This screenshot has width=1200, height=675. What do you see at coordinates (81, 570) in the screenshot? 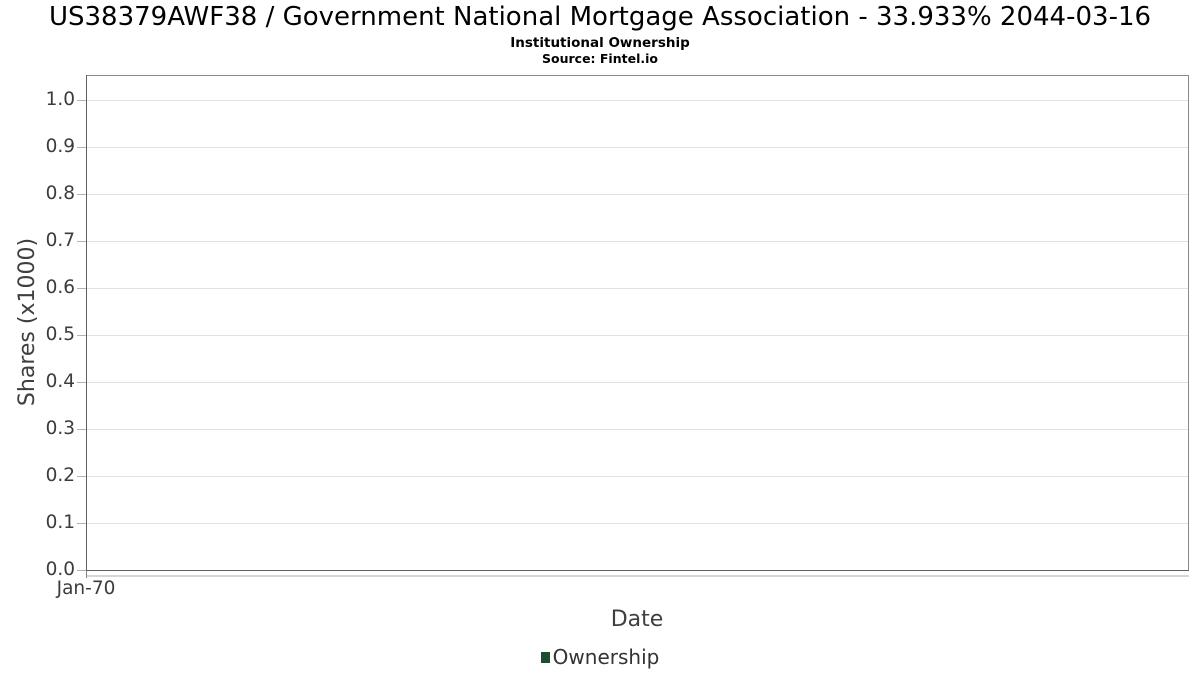
I see `y-tick-mark-0.0` at bounding box center [81, 570].